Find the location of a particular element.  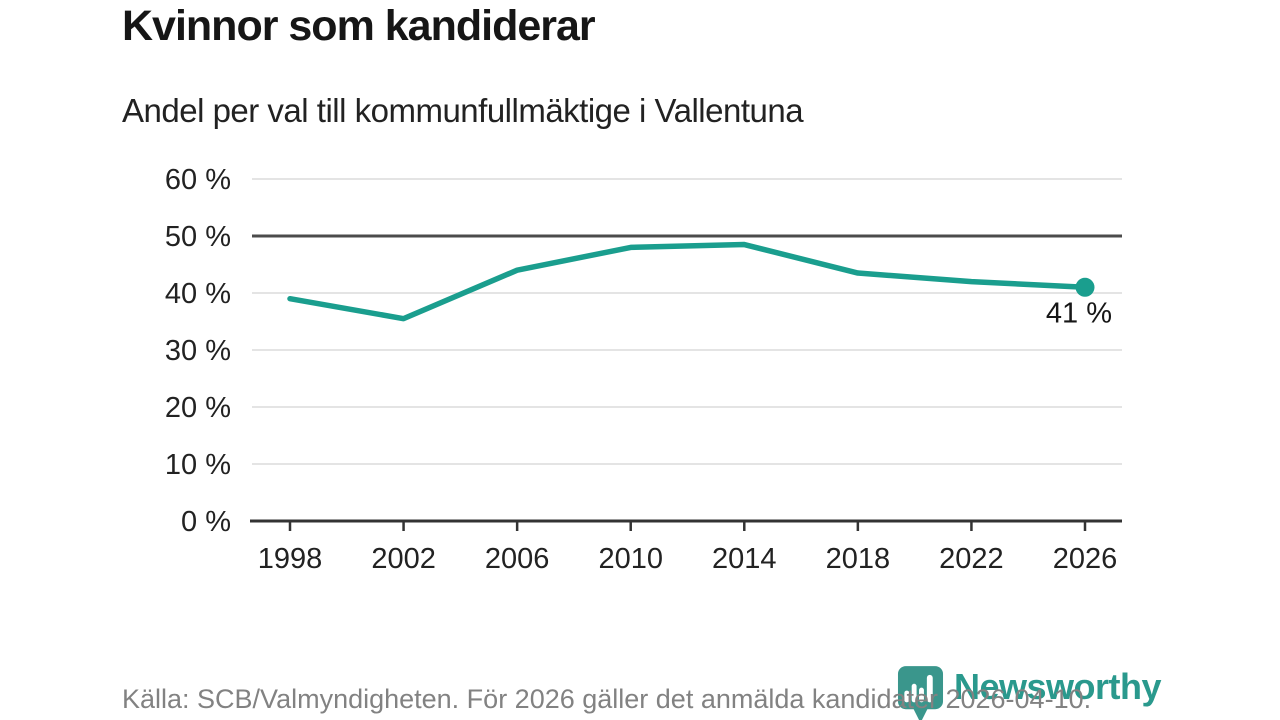

newsworthy-wordmark: Newsworthy is located at coordinates (1058, 686).